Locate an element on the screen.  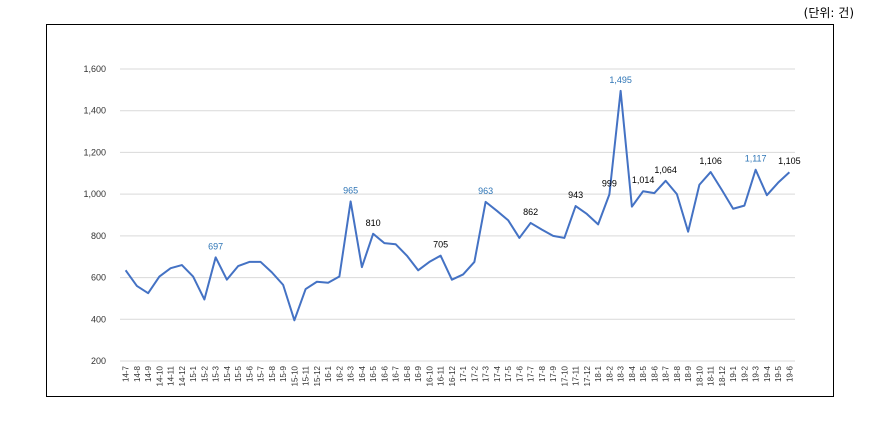
x-tick-label: 15-2 is located at coordinates (204, 373).